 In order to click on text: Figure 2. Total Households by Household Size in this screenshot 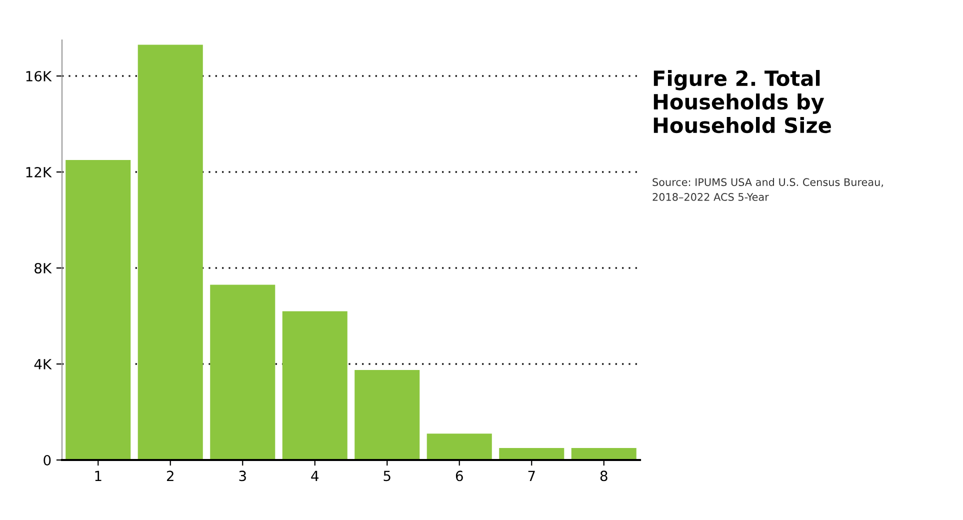, I will do `click(742, 102)`.